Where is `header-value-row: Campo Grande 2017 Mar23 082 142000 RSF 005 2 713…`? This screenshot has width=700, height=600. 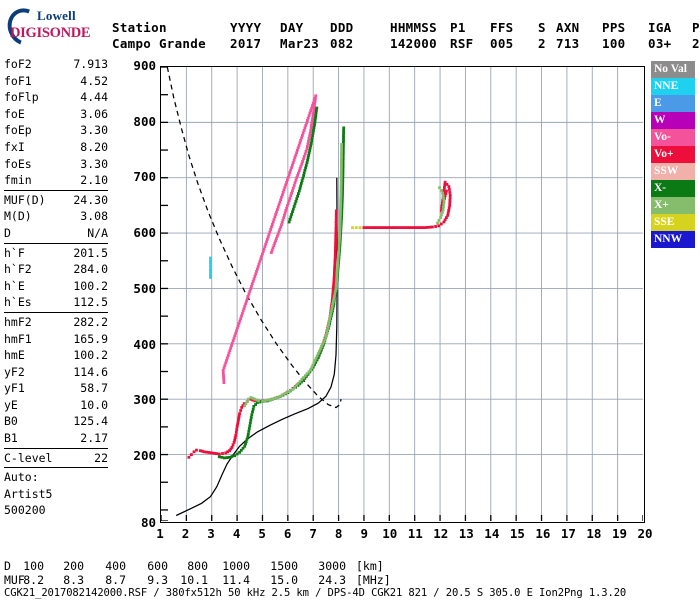
header-value-row: Campo Grande 2017 Mar23 082 142000 RSF 005 2 713… is located at coordinates (406, 44).